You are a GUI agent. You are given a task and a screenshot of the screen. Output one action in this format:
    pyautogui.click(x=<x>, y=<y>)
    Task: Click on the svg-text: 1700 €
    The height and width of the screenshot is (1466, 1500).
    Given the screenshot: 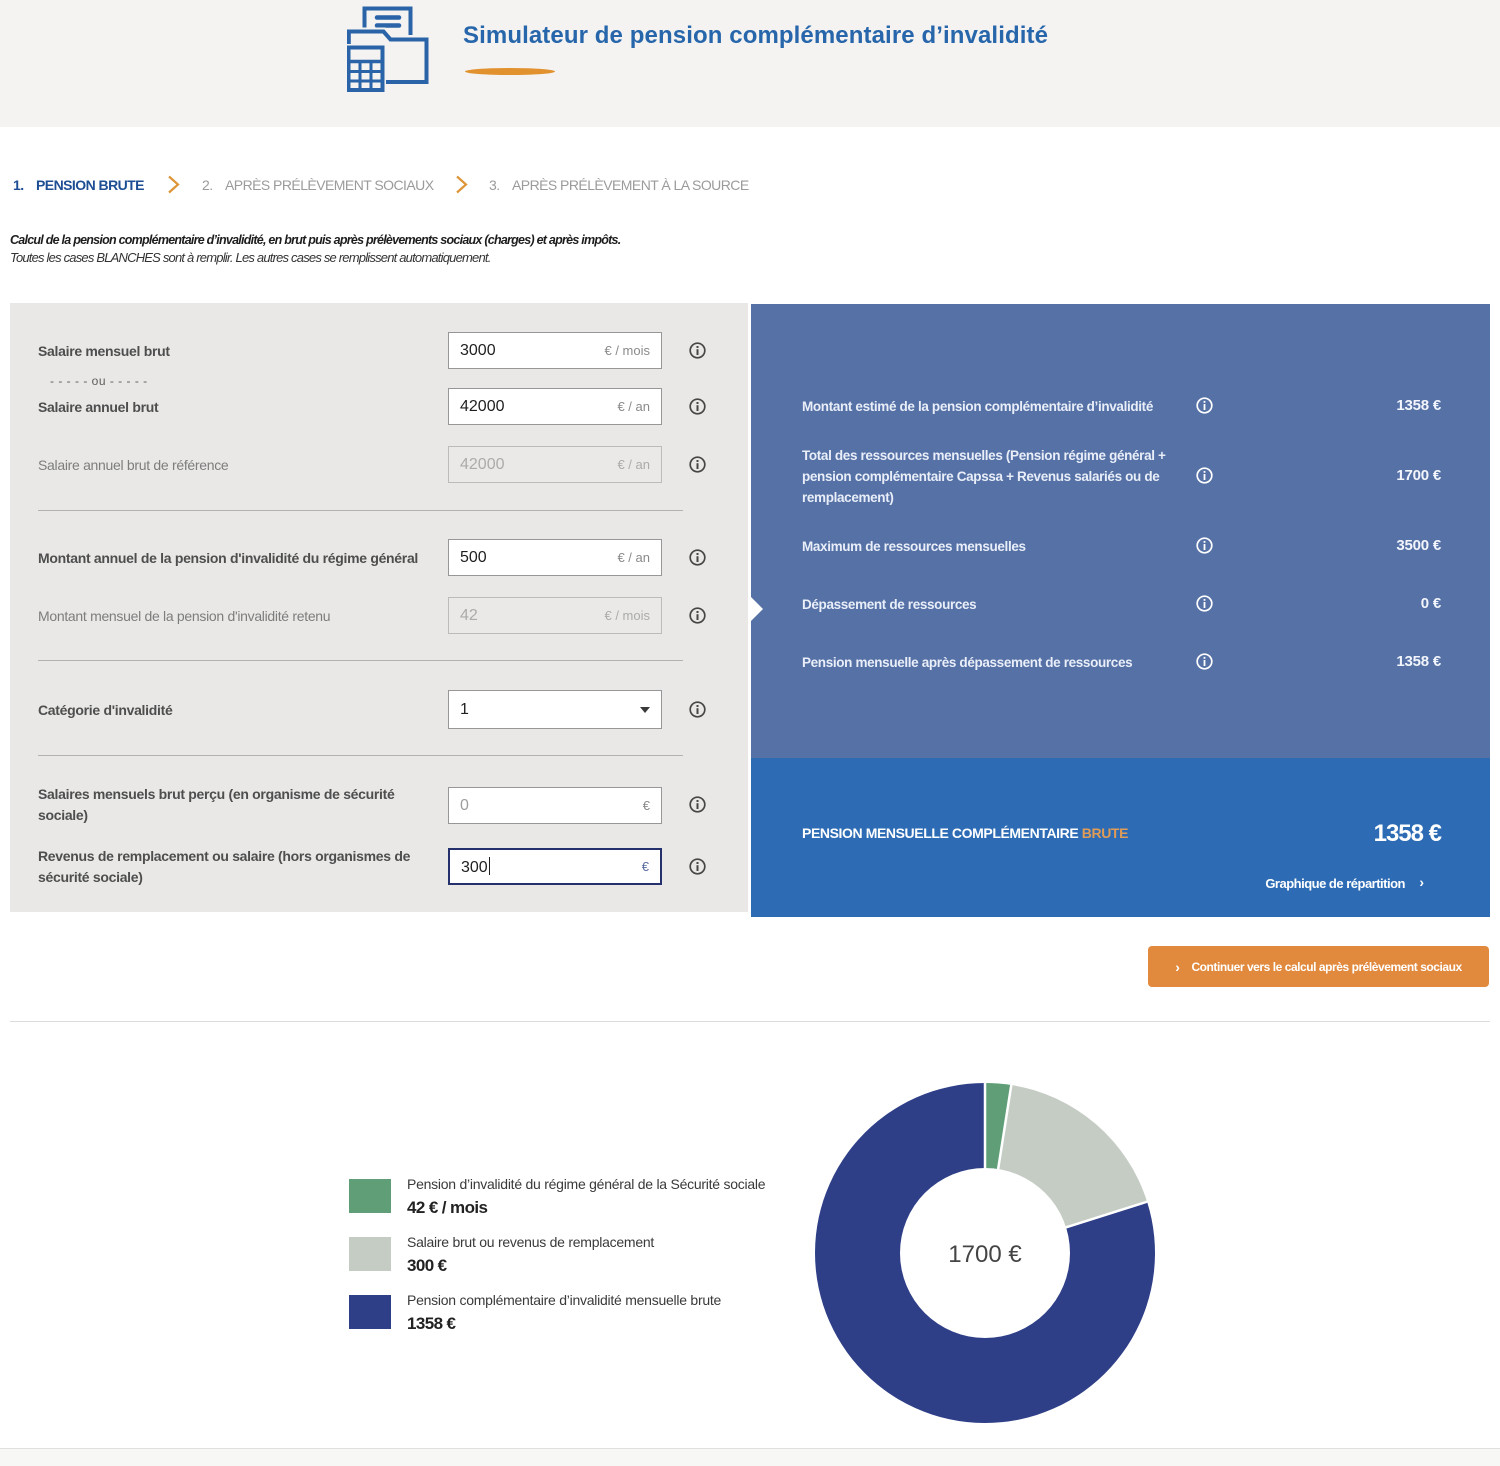 What is the action you would take?
    pyautogui.click(x=985, y=1254)
    